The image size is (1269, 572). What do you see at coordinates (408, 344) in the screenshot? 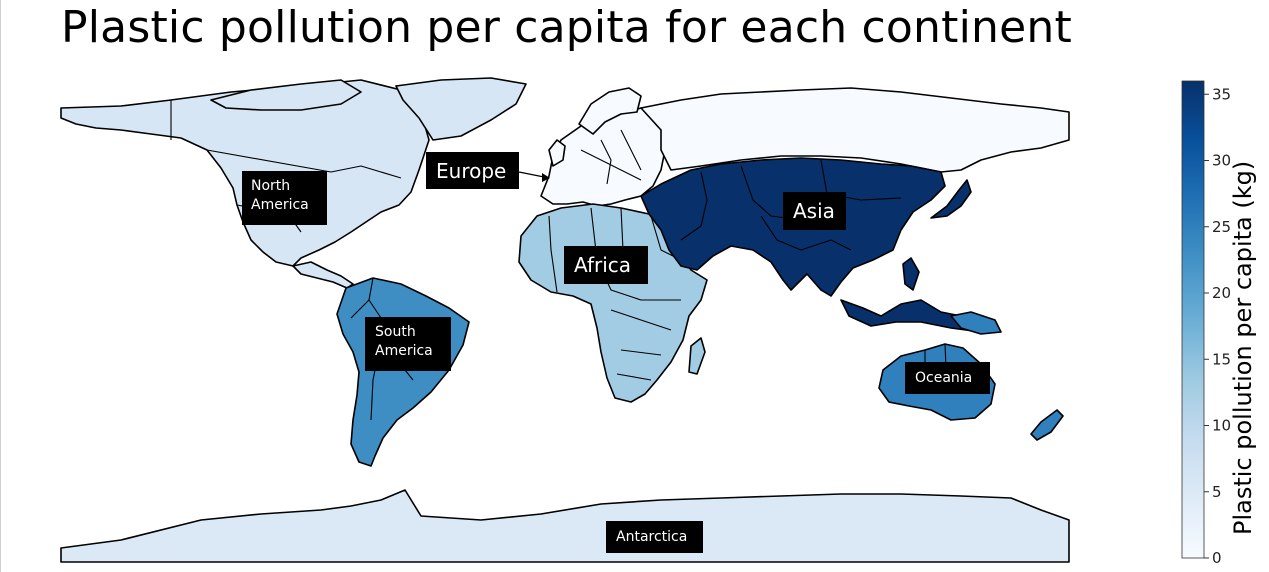
I see `label-south-america: South America` at bounding box center [408, 344].